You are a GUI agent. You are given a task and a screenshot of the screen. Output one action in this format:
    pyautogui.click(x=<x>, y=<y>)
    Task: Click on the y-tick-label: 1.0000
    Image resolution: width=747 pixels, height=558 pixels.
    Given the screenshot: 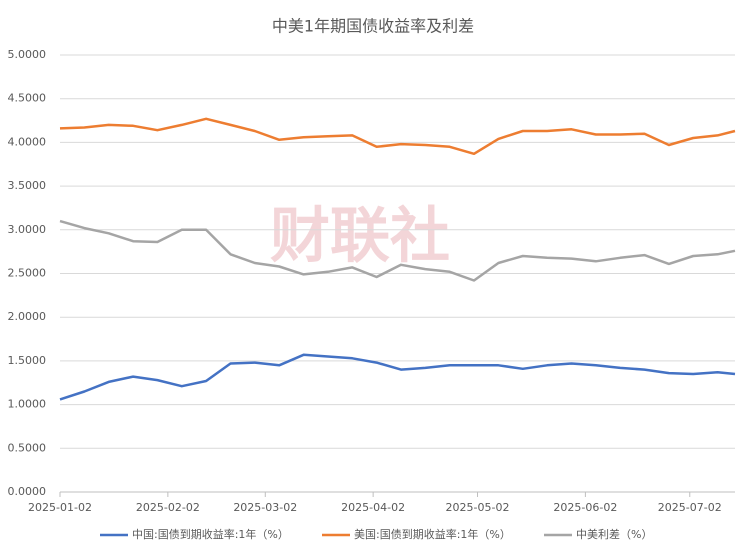 What is the action you would take?
    pyautogui.click(x=27, y=404)
    